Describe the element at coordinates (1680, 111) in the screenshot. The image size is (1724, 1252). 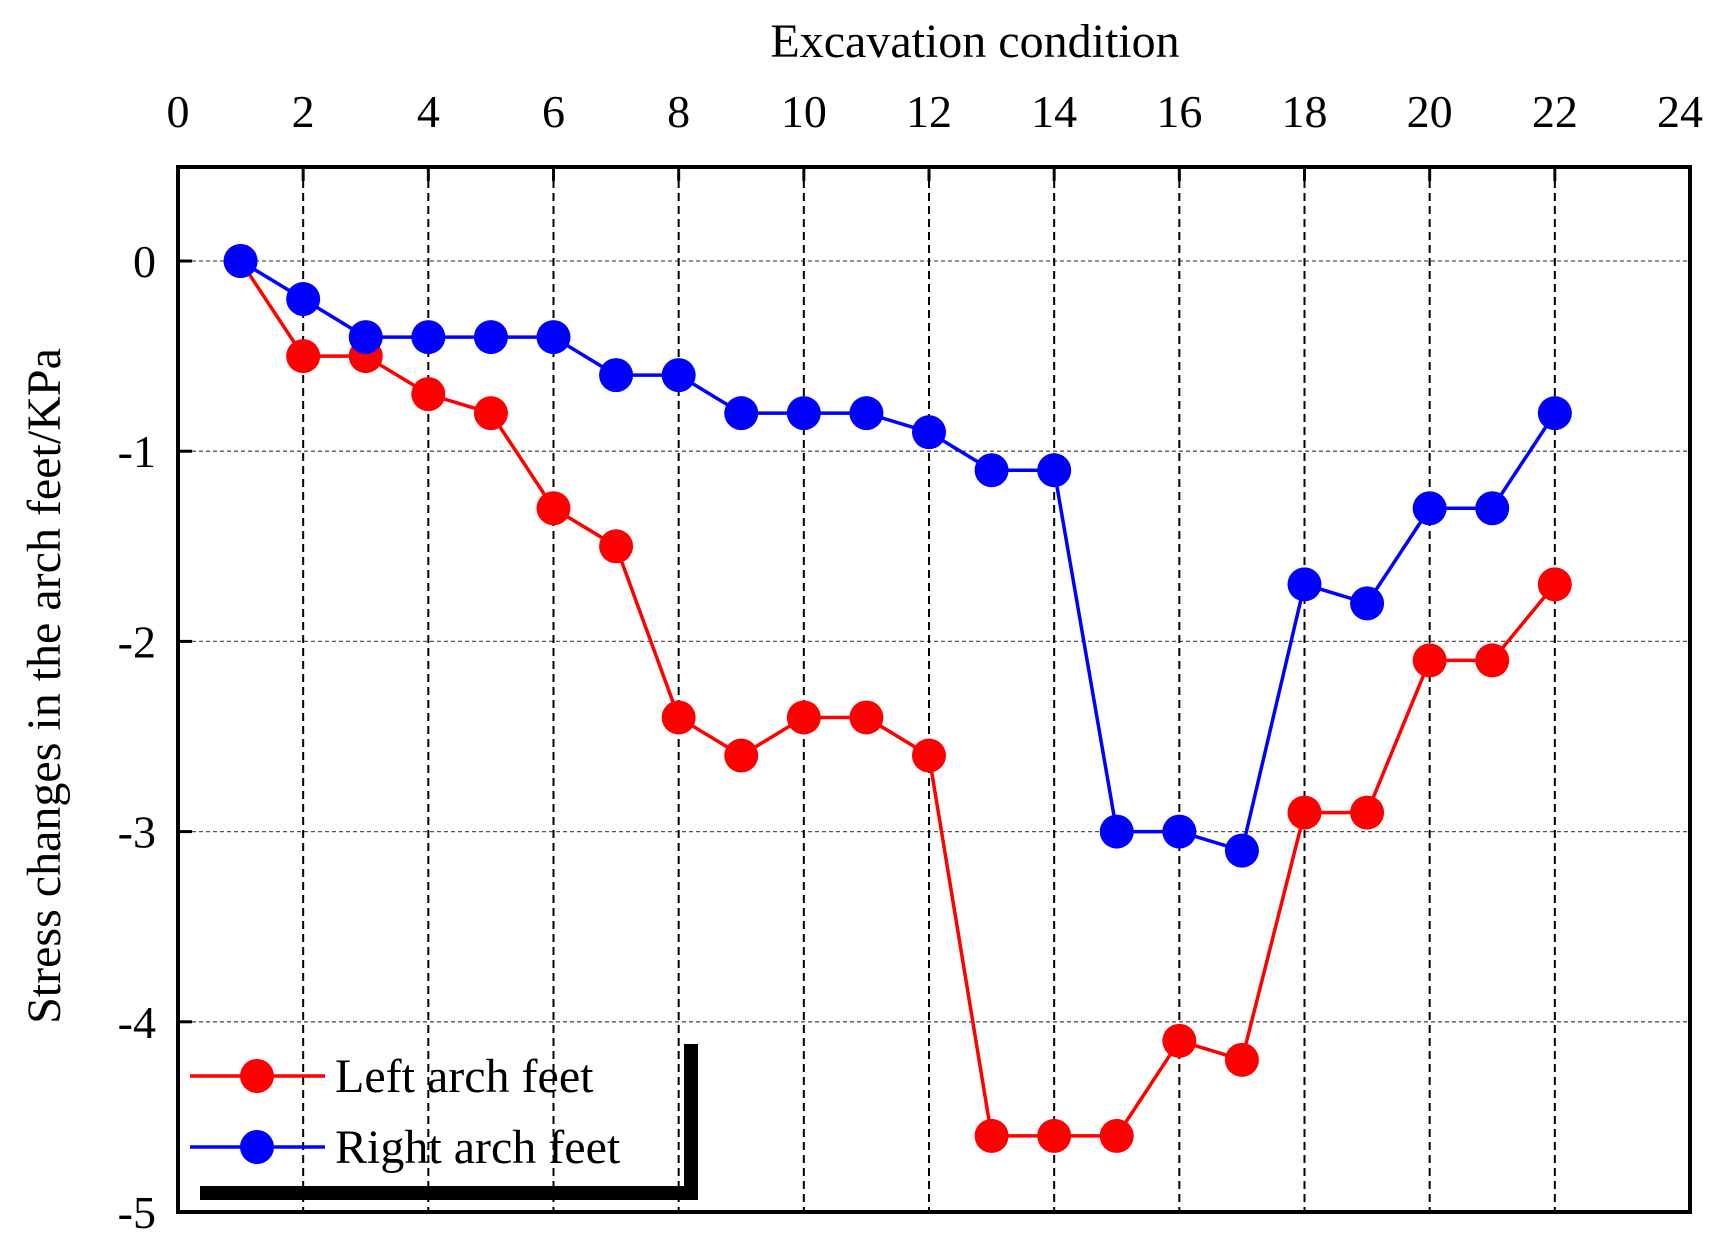
I see `x-tick-label: 24` at that location.